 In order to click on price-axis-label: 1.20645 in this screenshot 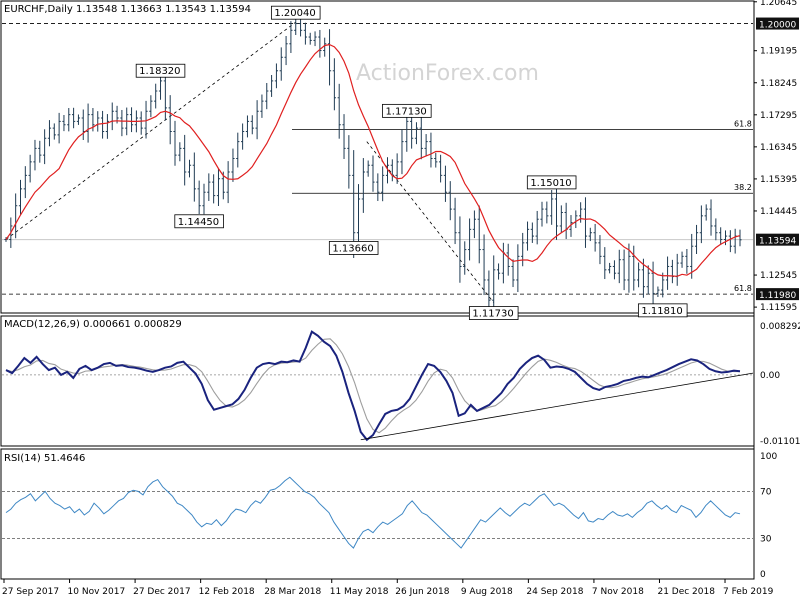, I will do `click(778, 4)`.